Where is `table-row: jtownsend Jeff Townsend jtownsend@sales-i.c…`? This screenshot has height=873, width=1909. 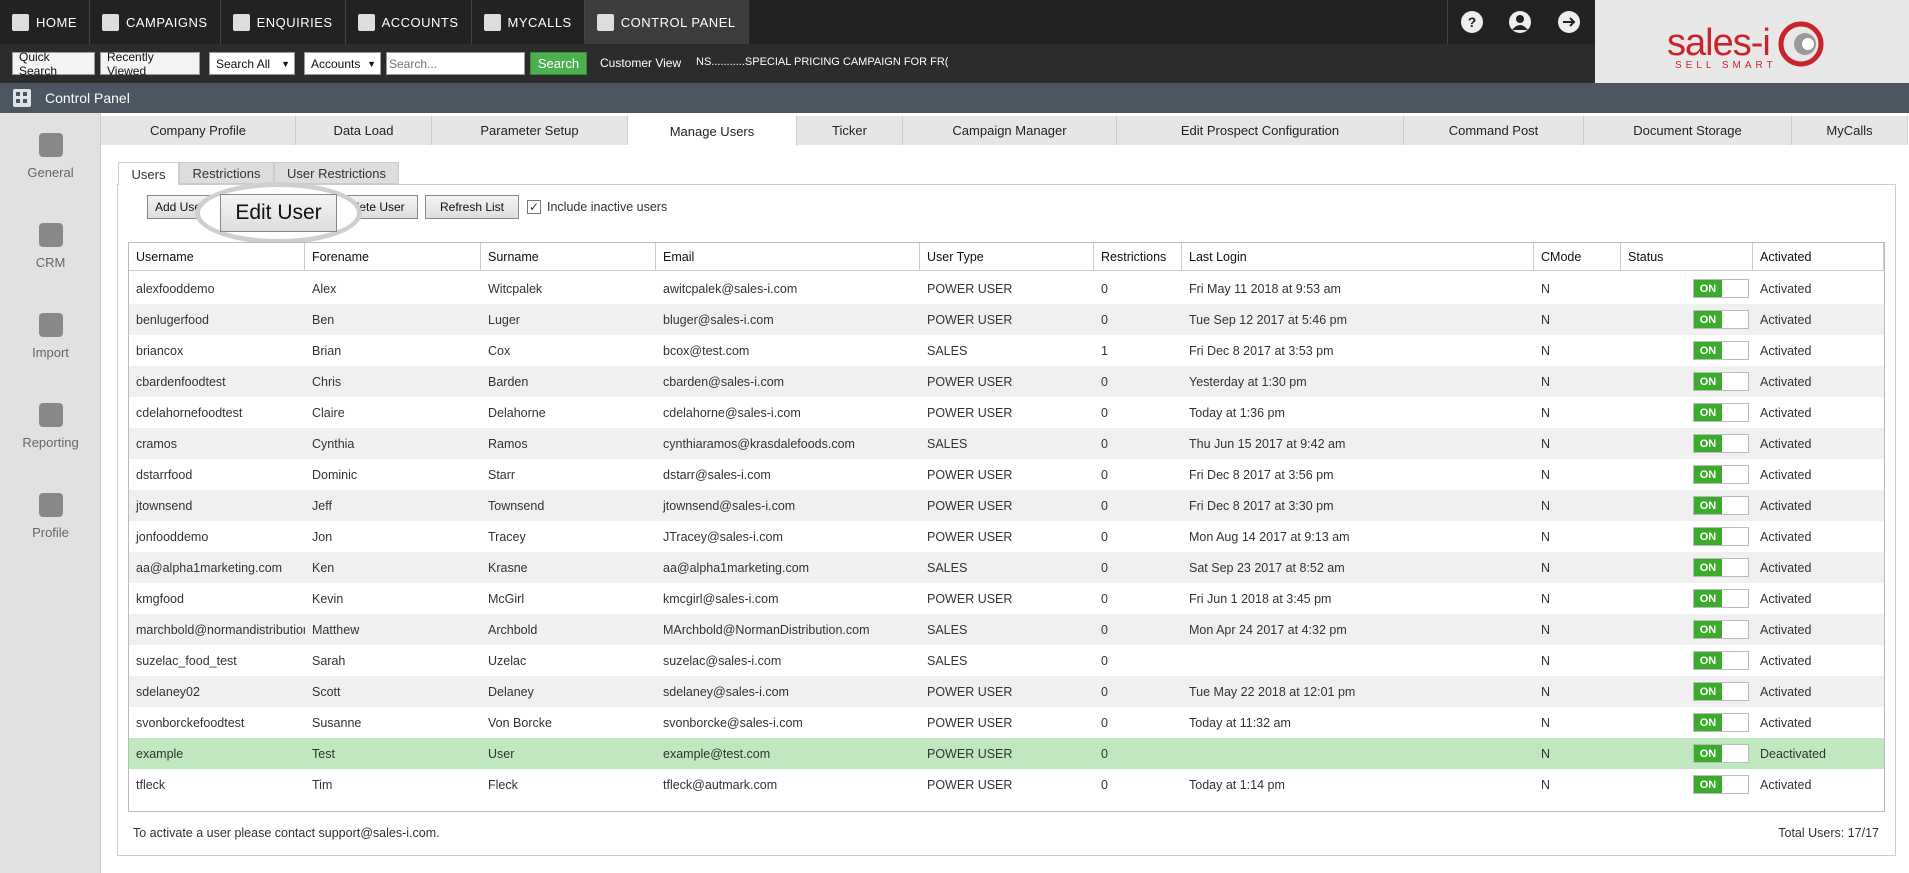
table-row: jtownsend Jeff Townsend jtownsend@sales-i.c… is located at coordinates (1006, 505).